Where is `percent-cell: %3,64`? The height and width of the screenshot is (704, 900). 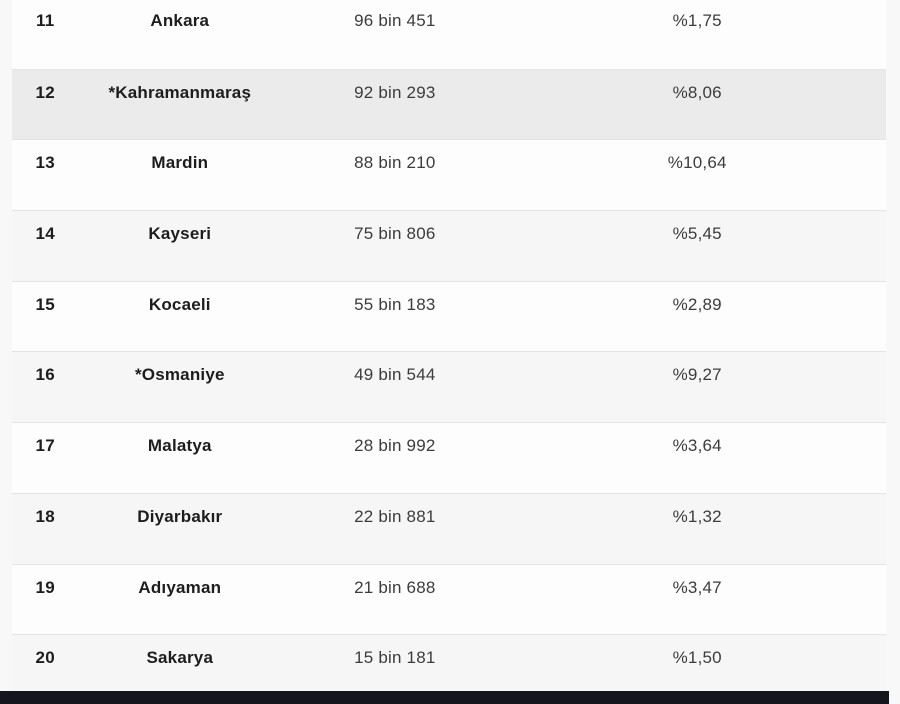
percent-cell: %3,64 is located at coordinates (697, 446).